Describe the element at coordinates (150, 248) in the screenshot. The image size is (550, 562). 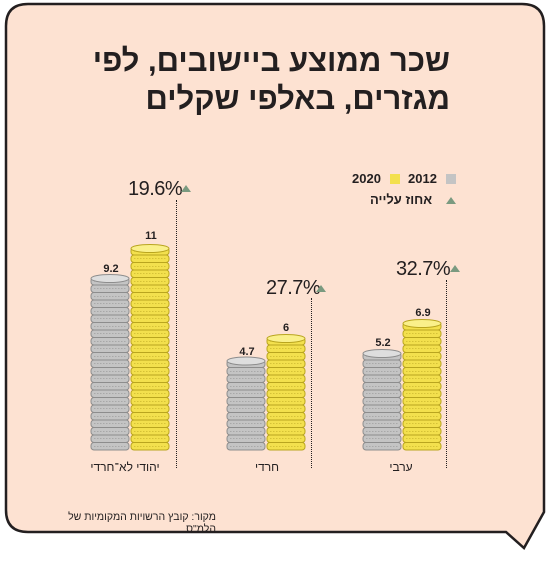
I see `coin-stack-2020-0-top` at that location.